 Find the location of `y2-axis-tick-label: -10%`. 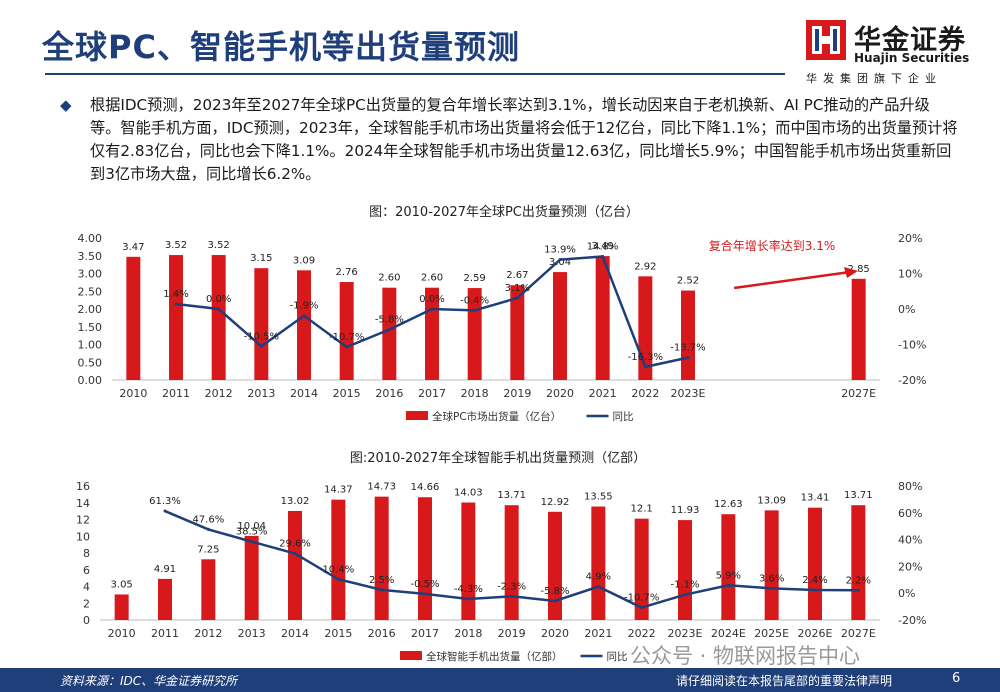

y2-axis-tick-label: -10% is located at coordinates (912, 345).